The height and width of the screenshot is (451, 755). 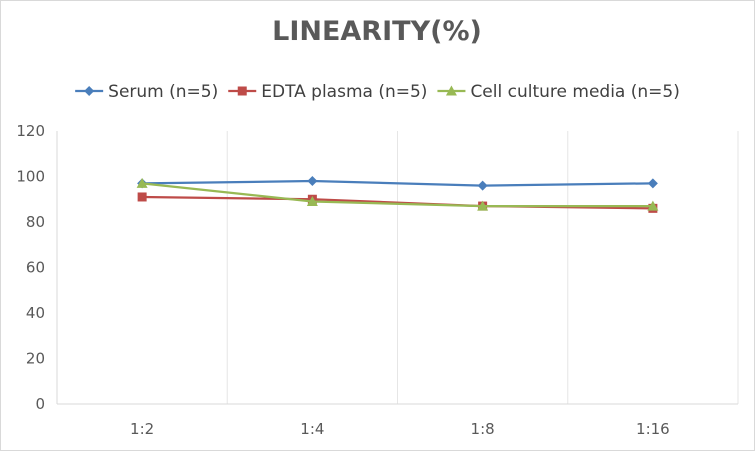 What do you see at coordinates (483, 429) in the screenshot?
I see `x-tick-label: 1:8` at bounding box center [483, 429].